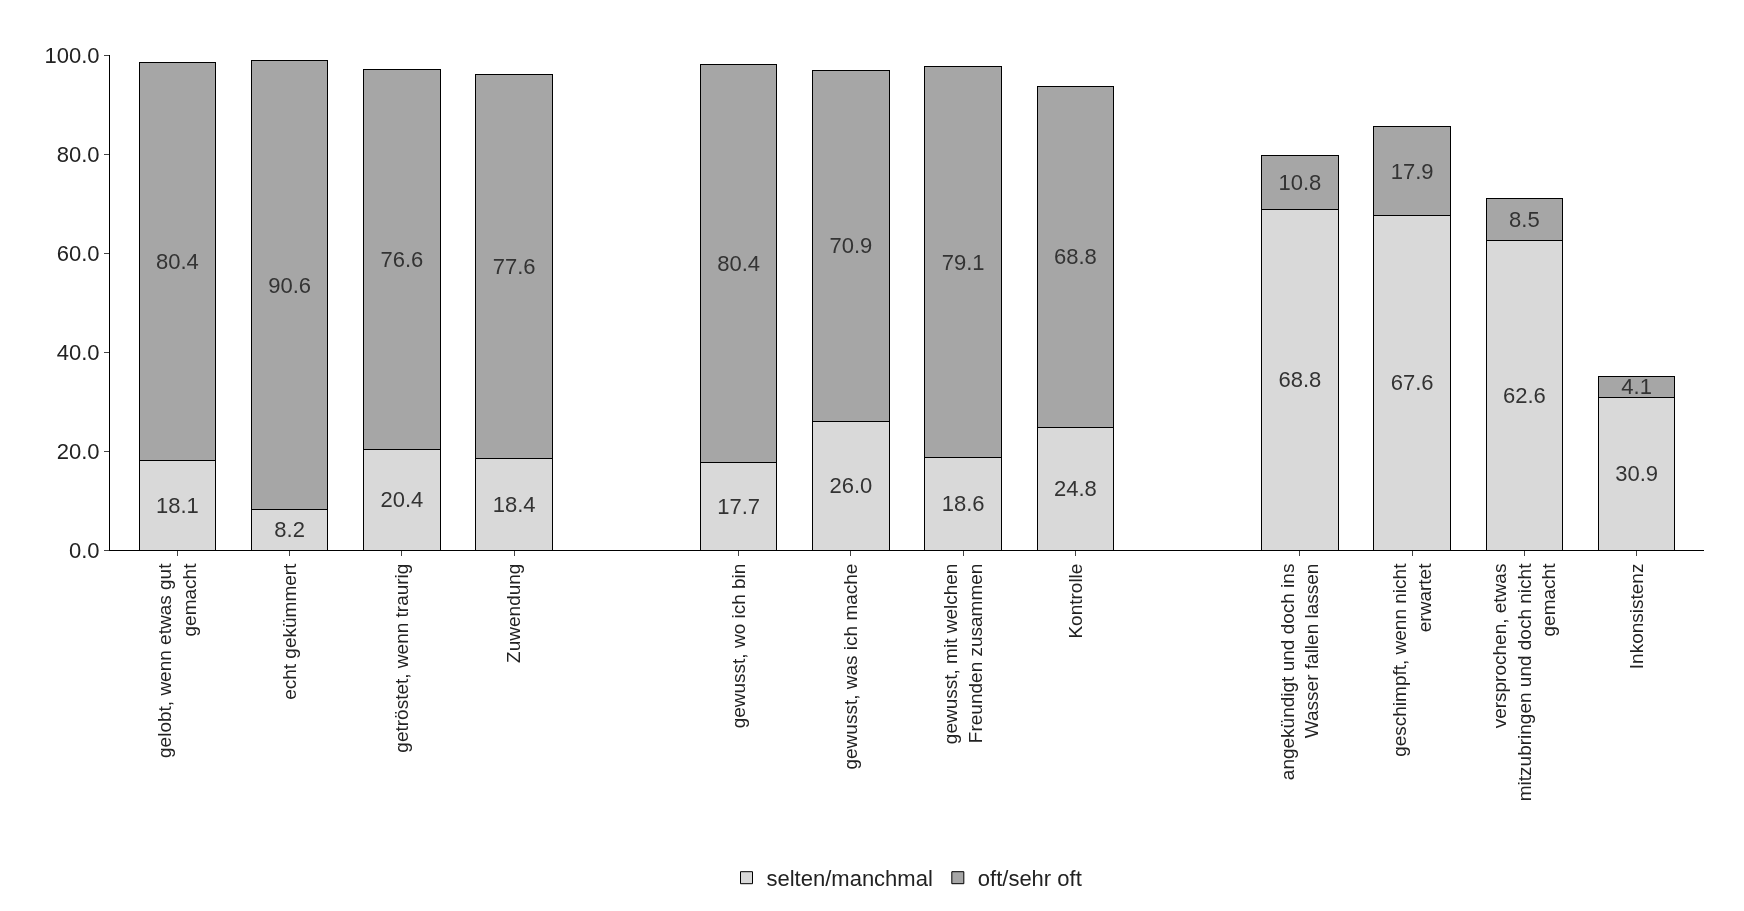 The image size is (1744, 911). I want to click on y-tick-label: 80.0, so click(78, 154).